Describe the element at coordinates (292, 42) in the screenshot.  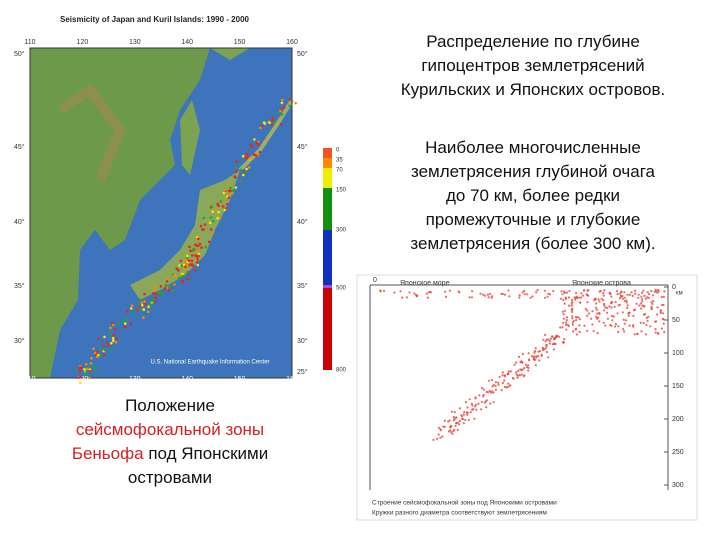
I see `lon-label: 160` at that location.